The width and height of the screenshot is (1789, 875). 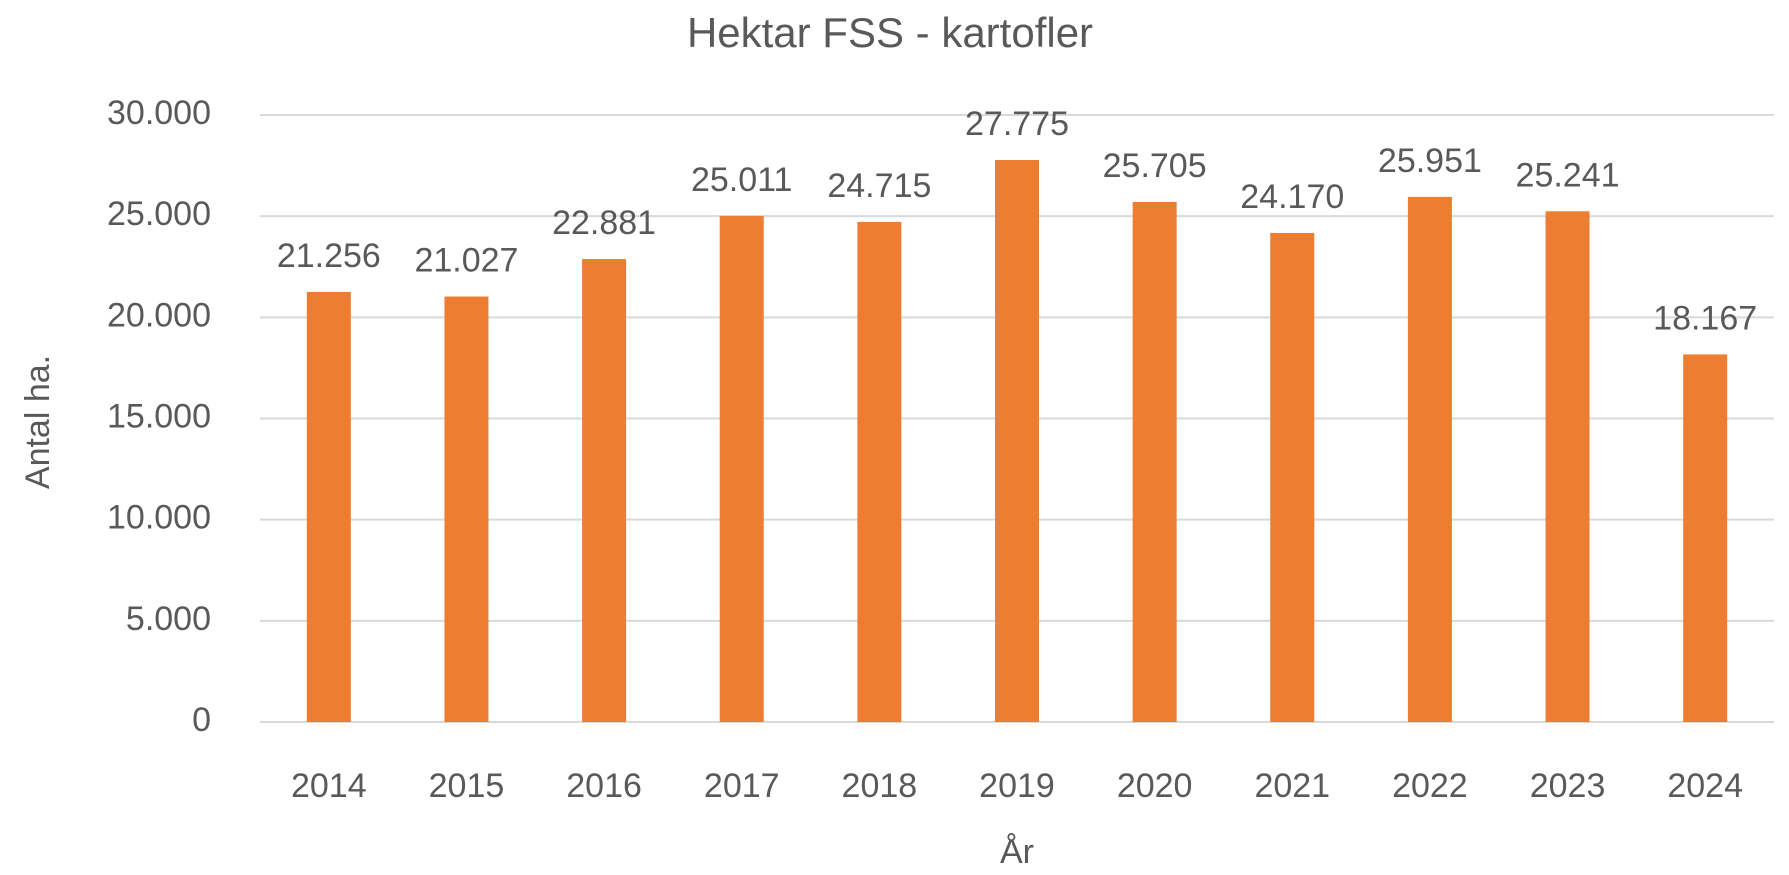 What do you see at coordinates (604, 223) in the screenshot?
I see `data-label: 22.881` at bounding box center [604, 223].